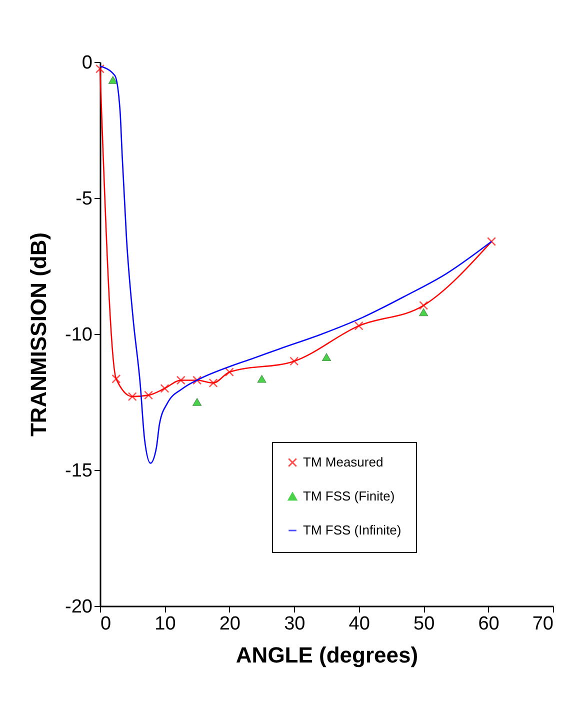  What do you see at coordinates (78, 335) in the screenshot?
I see `y-tick-label: -10` at bounding box center [78, 335].